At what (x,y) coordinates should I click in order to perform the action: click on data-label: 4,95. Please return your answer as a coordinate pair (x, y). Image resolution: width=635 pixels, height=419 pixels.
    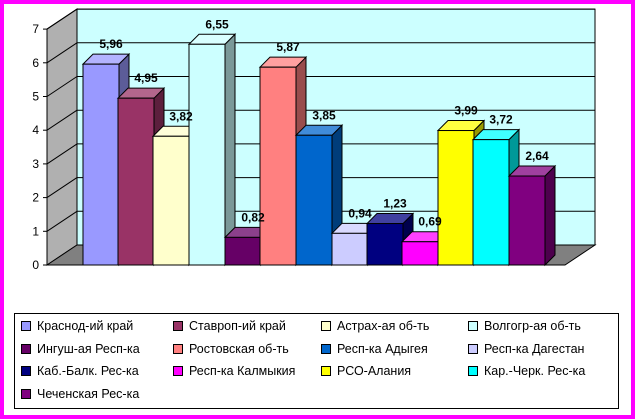
    Looking at the image, I should click on (146, 78).